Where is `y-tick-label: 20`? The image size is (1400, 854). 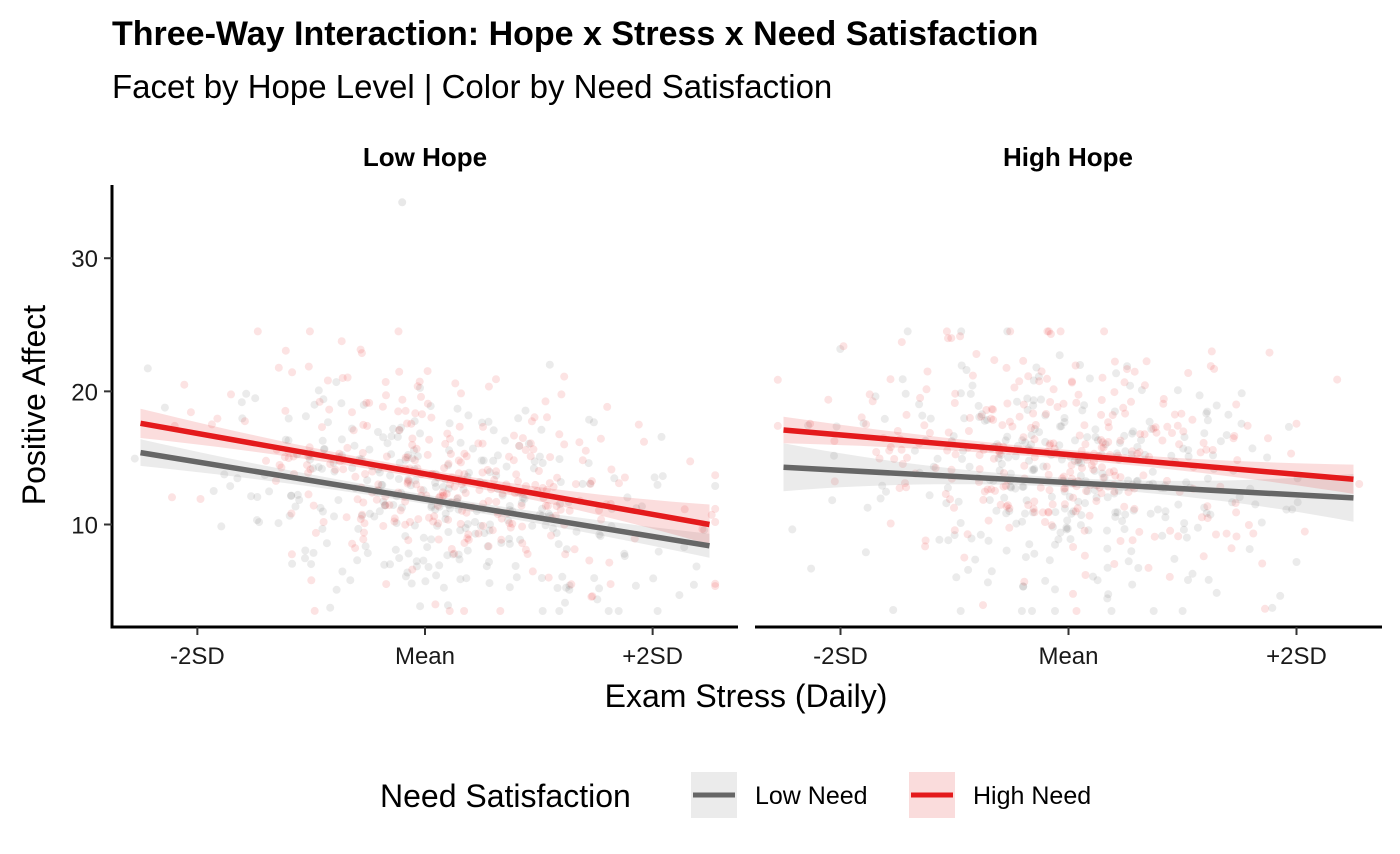 y-tick-label: 20 is located at coordinates (84, 392).